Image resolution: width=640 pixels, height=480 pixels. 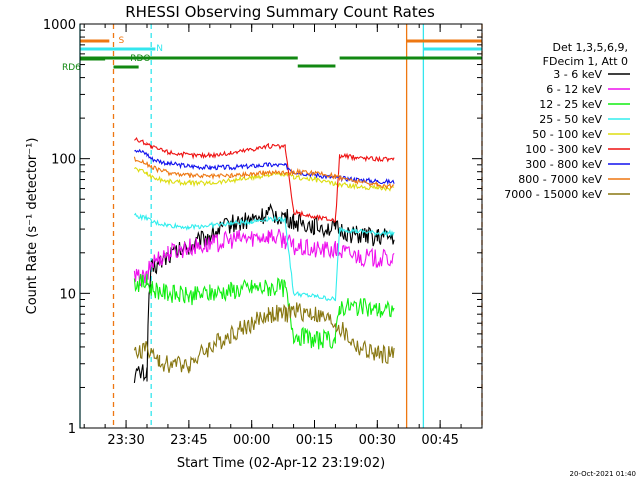 I want to click on x-tick-label-4: 00:30, so click(x=377, y=440).